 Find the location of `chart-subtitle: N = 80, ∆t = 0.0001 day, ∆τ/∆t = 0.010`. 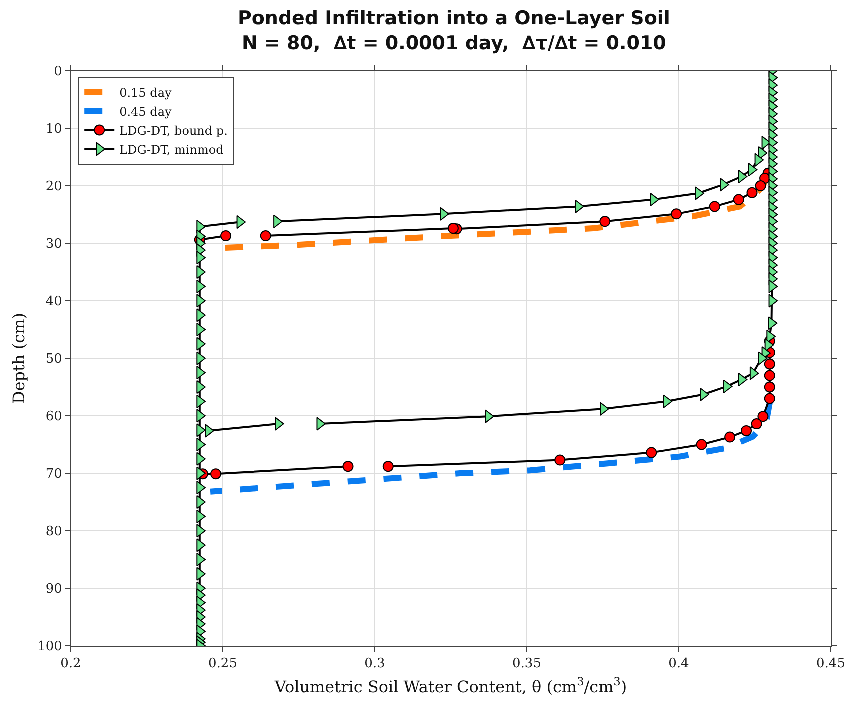

chart-subtitle: N = 80, ∆t = 0.0001 day, ∆τ/∆t = 0.010 is located at coordinates (454, 43).